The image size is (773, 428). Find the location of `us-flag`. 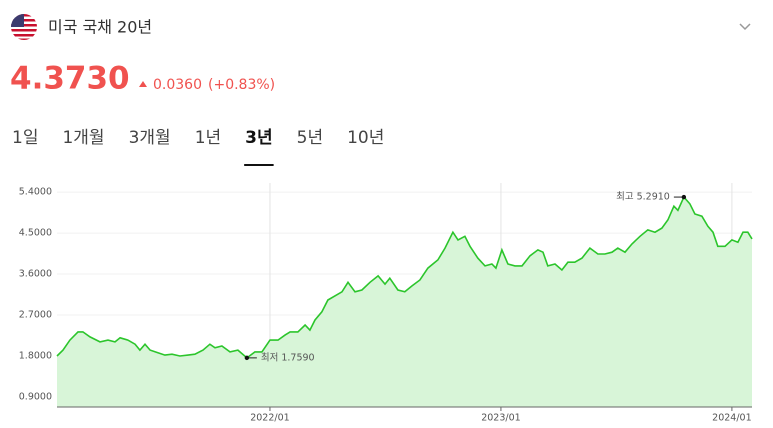

us-flag is located at coordinates (24, 27).